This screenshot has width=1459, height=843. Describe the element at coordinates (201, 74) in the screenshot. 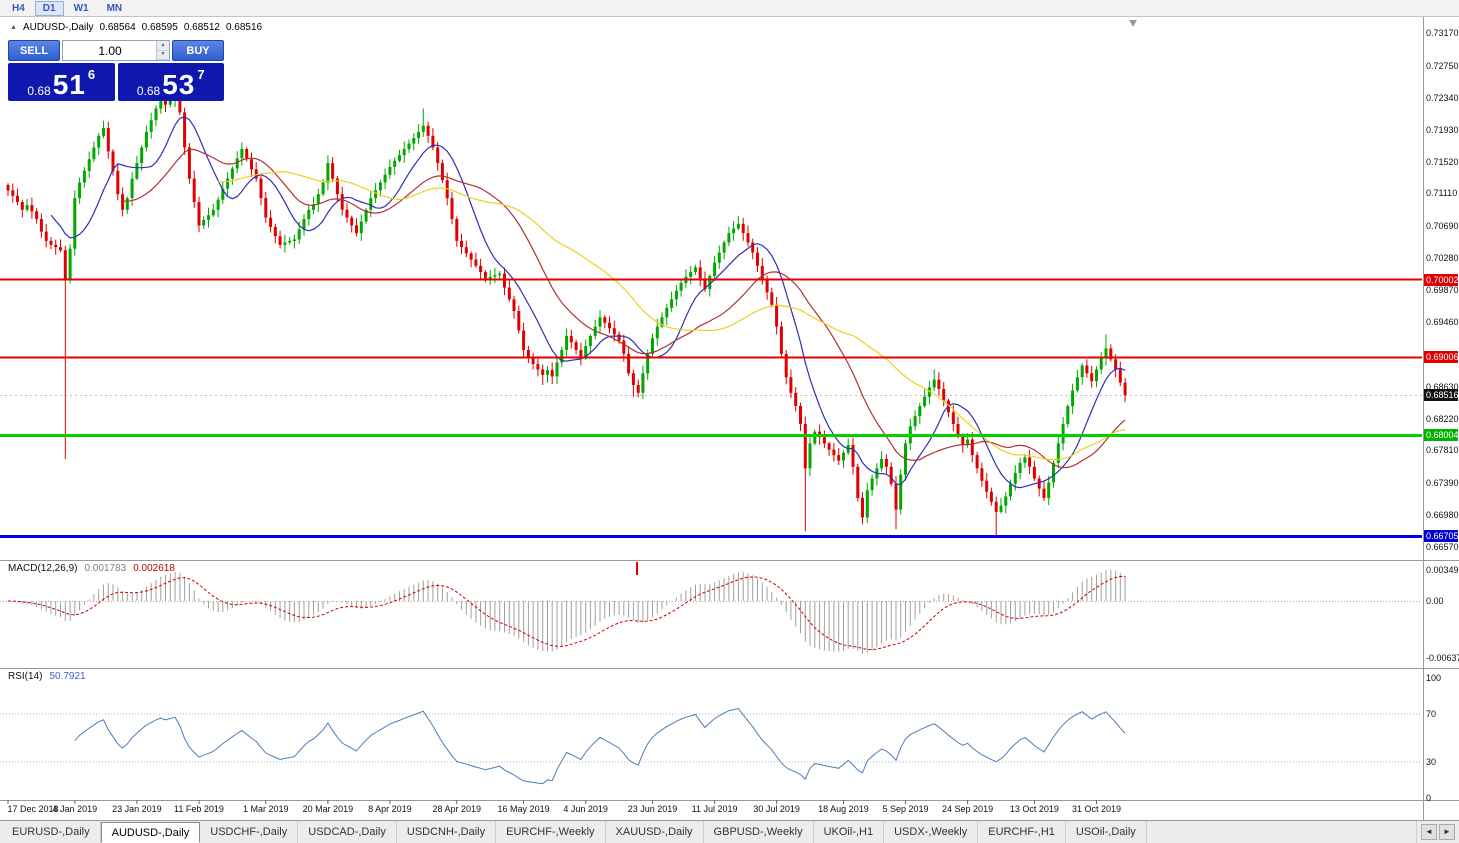

I see `buy-price-pipette: 7` at that location.